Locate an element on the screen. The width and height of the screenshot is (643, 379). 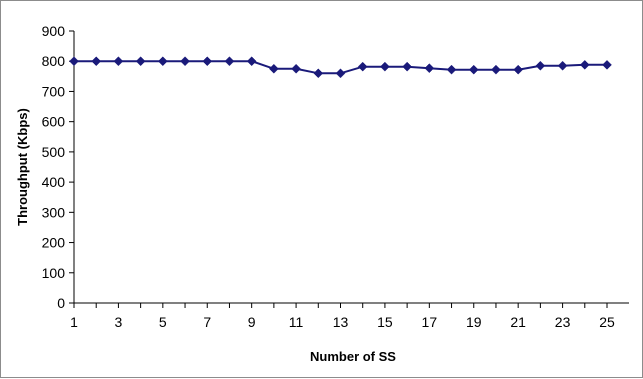
x-tick-label: 1 is located at coordinates (74, 322).